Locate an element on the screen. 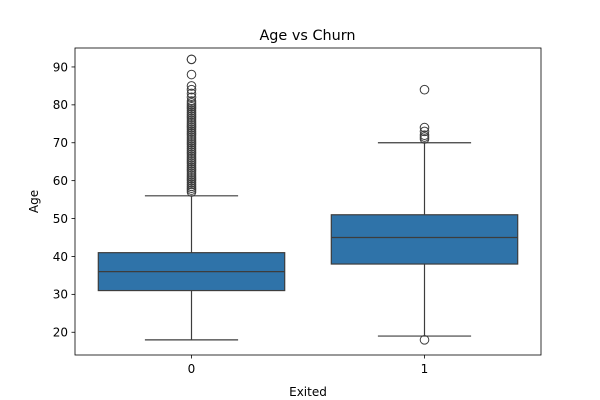  y-tick-label: 90 is located at coordinates (60, 67).